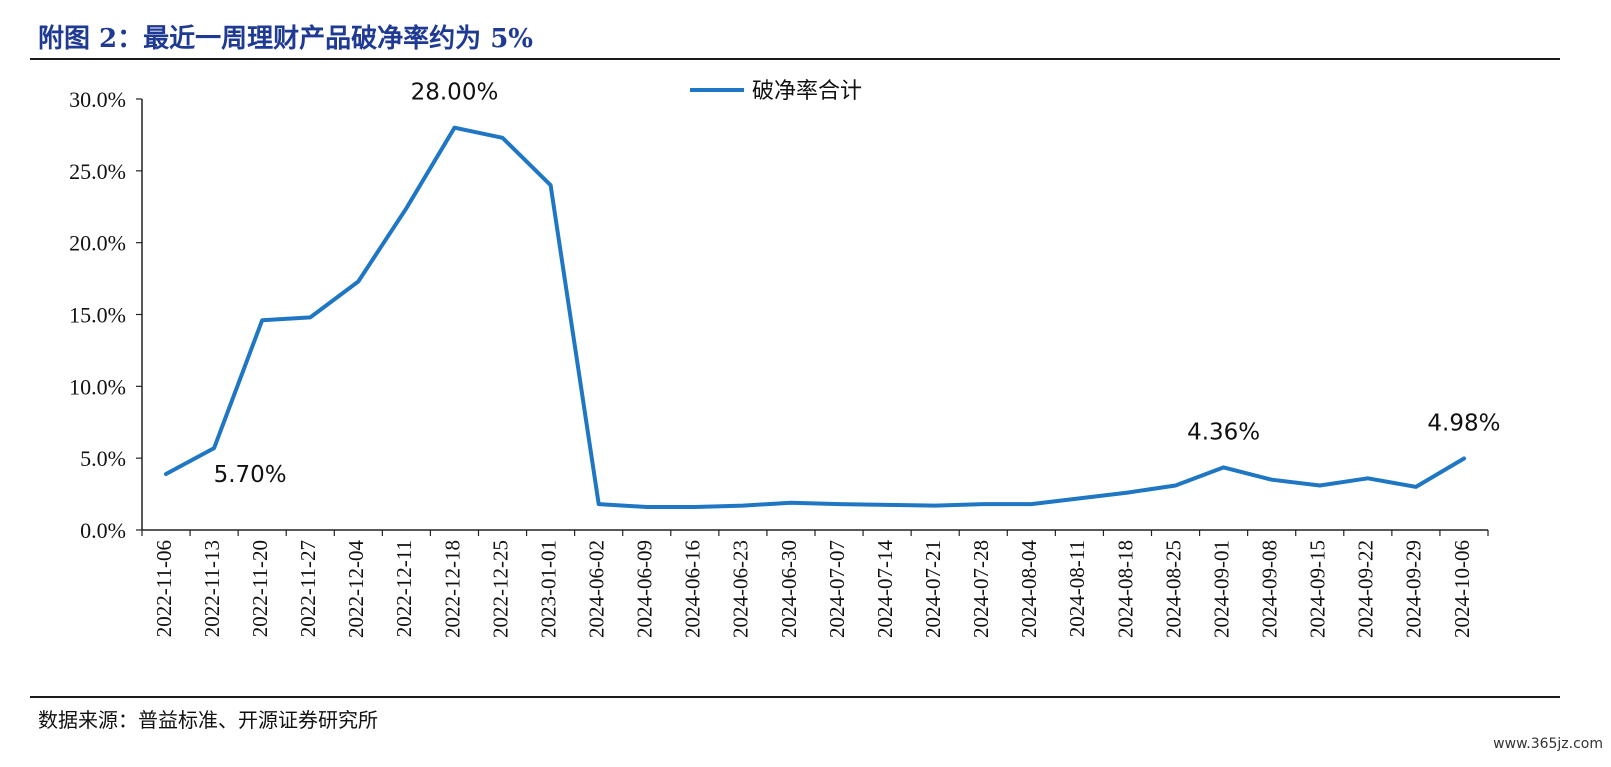  I want to click on top-rule, so click(795, 59).